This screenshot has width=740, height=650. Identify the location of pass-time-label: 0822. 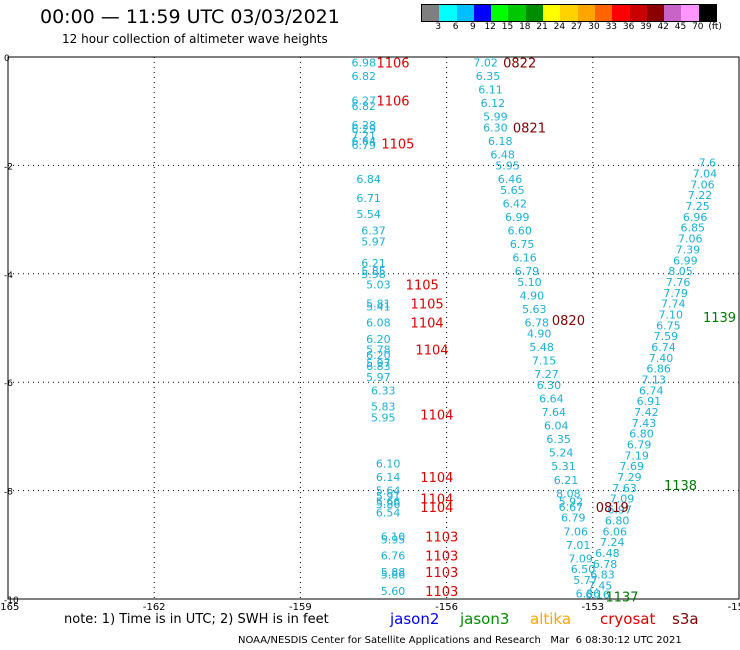
(519, 63).